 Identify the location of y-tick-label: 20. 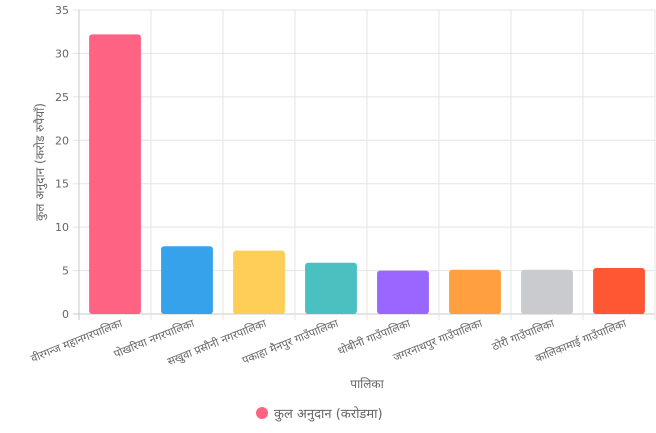
(62, 140).